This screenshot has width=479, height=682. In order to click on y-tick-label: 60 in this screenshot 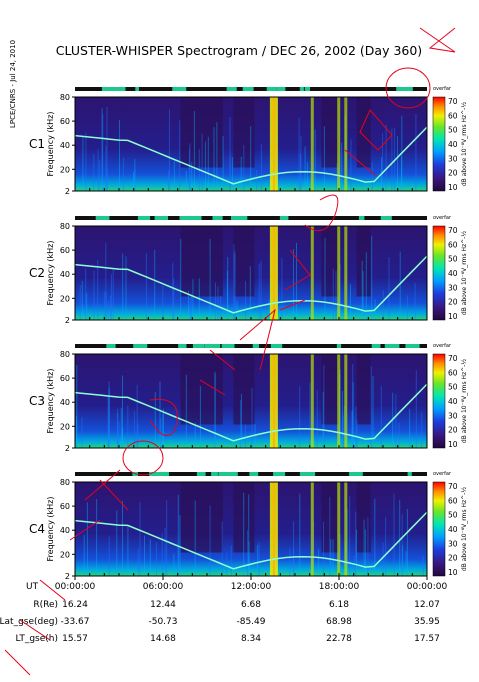, I will do `click(65, 121)`.